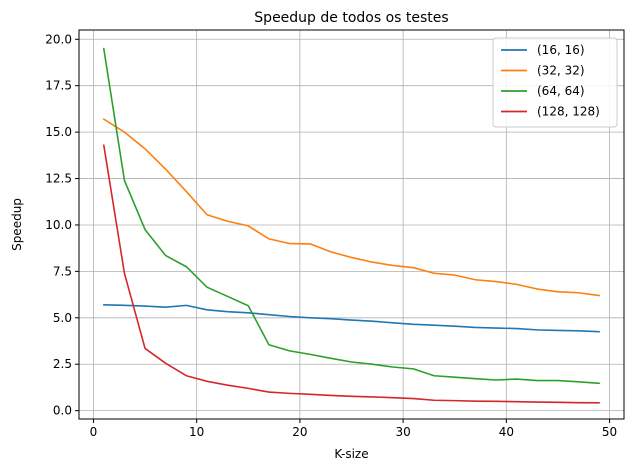 This screenshot has height=472, width=632. What do you see at coordinates (58, 86) in the screenshot?
I see `y-tick-label: 17.5` at bounding box center [58, 86].